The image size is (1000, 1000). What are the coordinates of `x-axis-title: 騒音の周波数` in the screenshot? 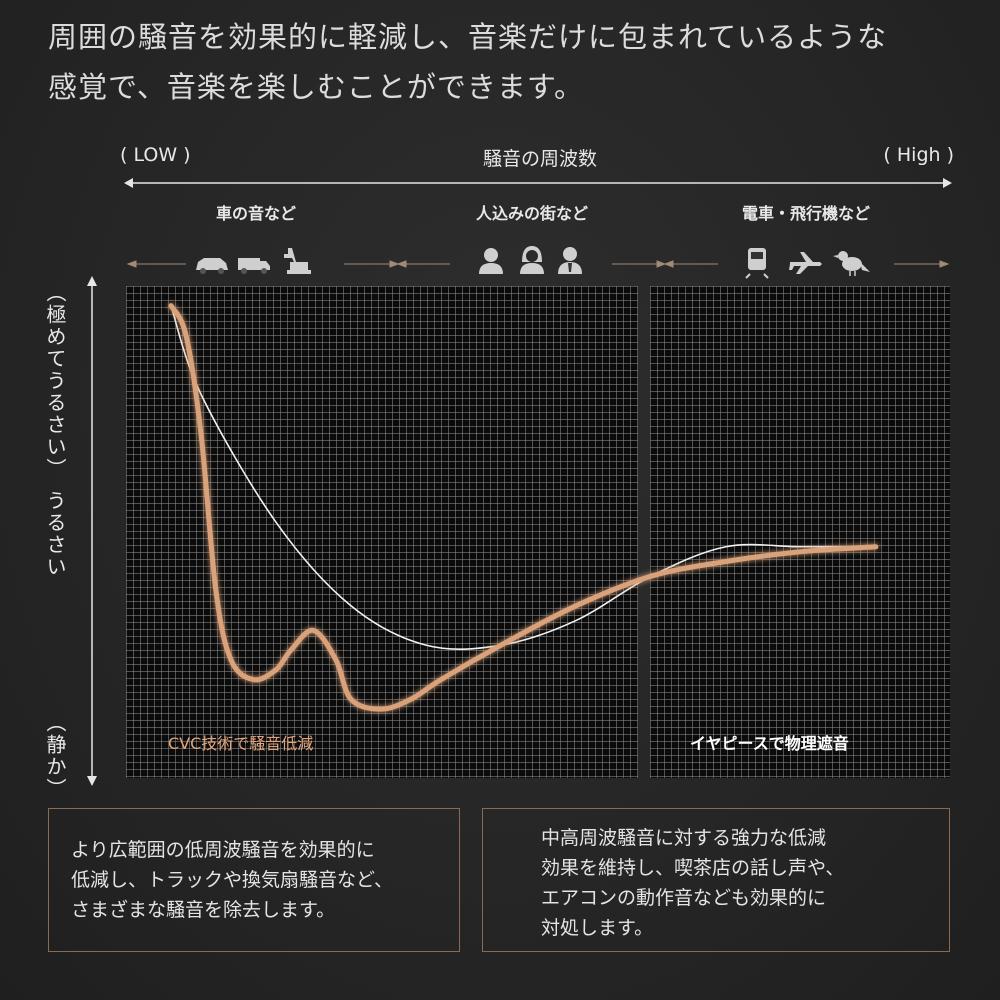 It's located at (539, 159).